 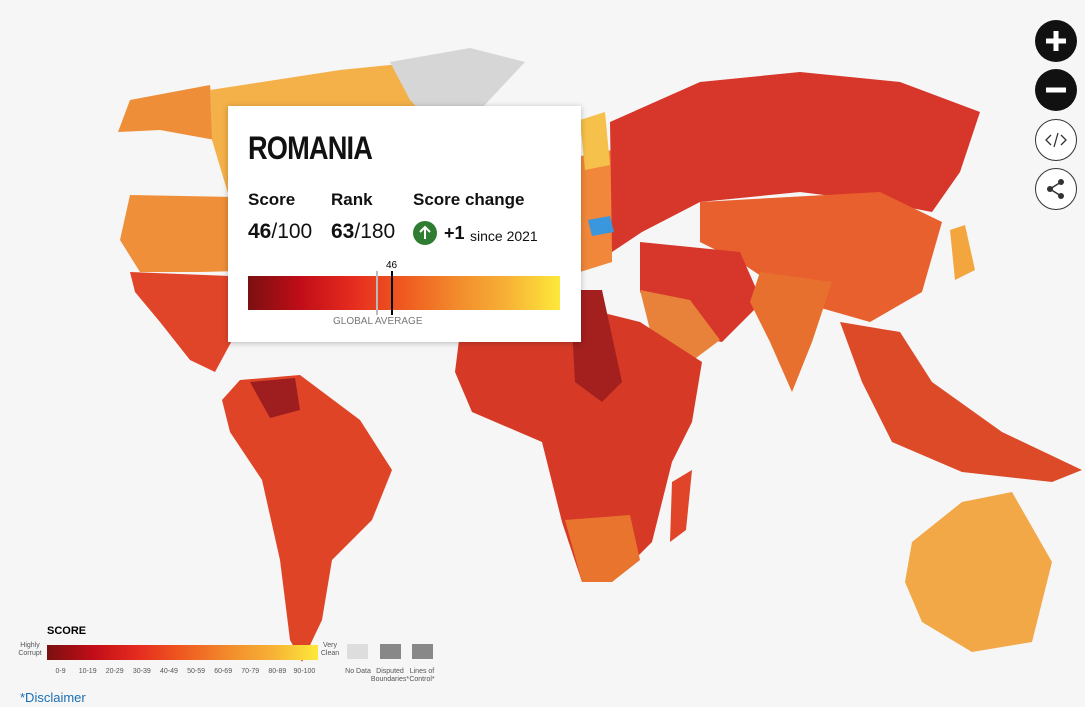 What do you see at coordinates (196, 671) in the screenshot?
I see `legend-bin-label: 50-59` at bounding box center [196, 671].